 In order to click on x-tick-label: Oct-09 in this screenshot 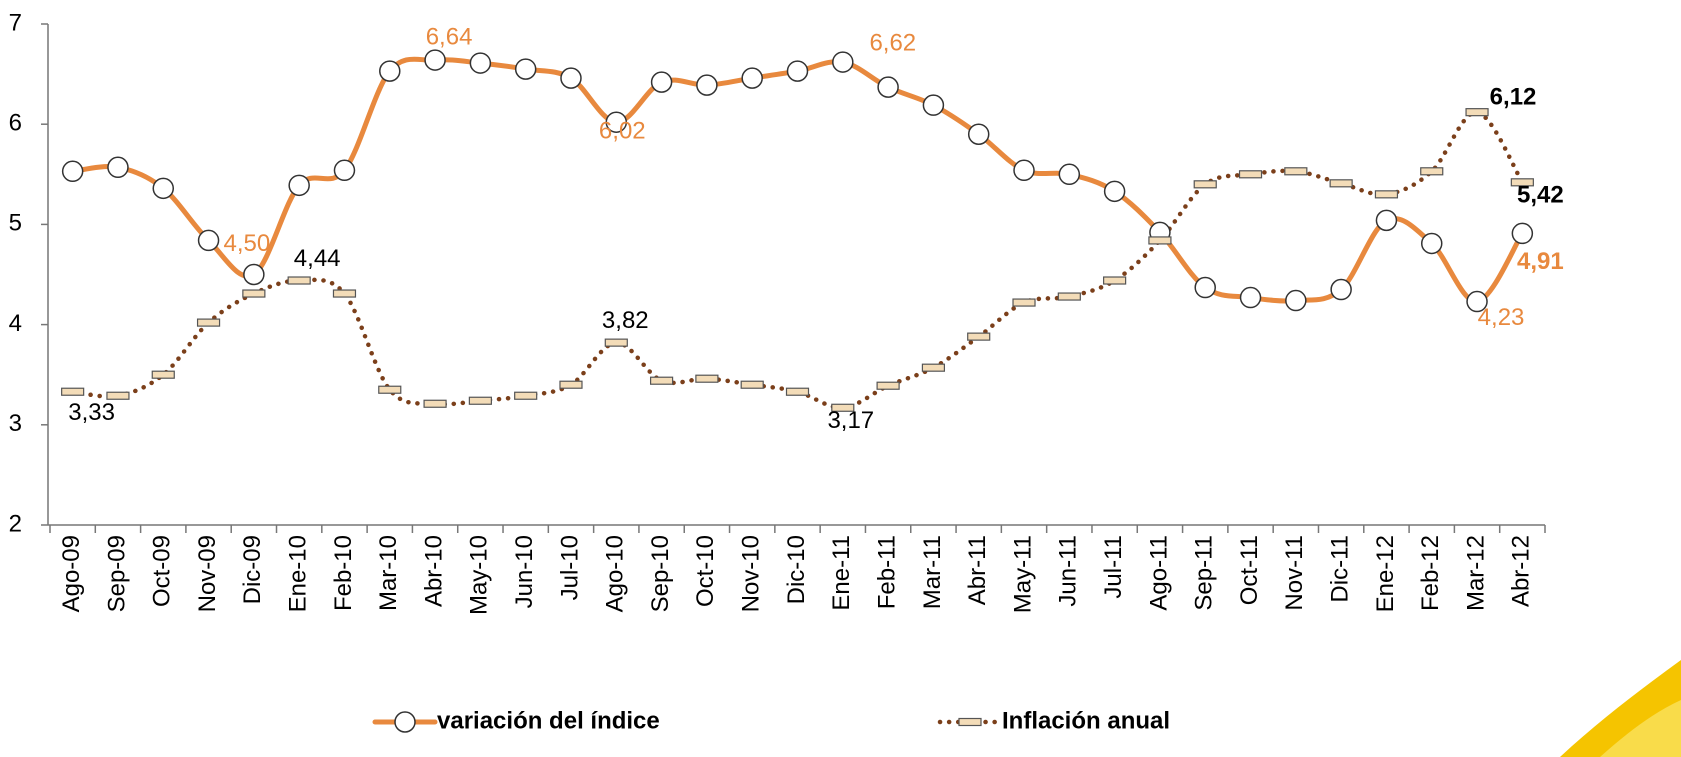, I will do `click(162, 571)`.